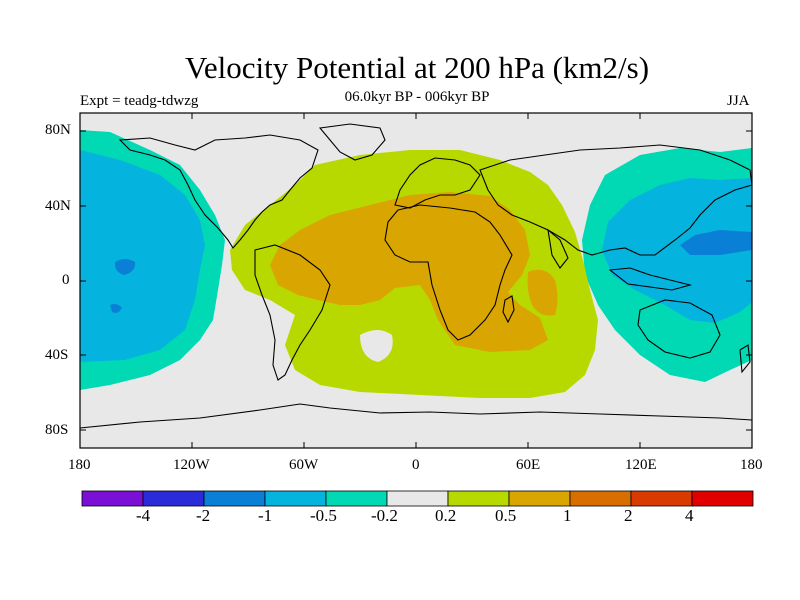 The width and height of the screenshot is (800, 600). What do you see at coordinates (116, 308) in the screenshot?
I see `pacific-east-core-region-small` at bounding box center [116, 308].